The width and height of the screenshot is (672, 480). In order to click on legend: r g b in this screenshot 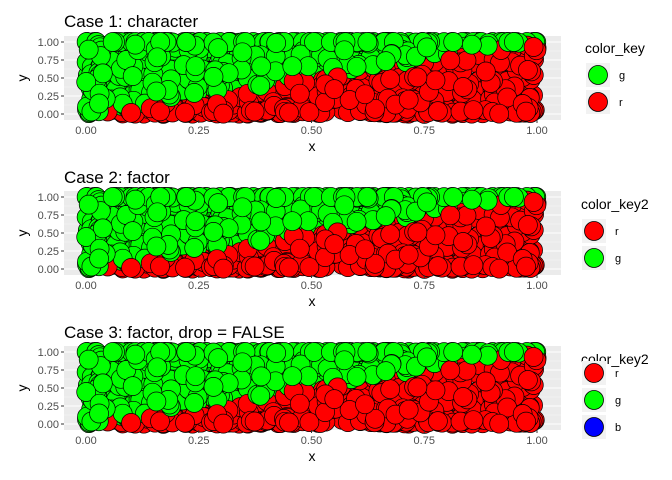, I will do `click(601, 400)`.